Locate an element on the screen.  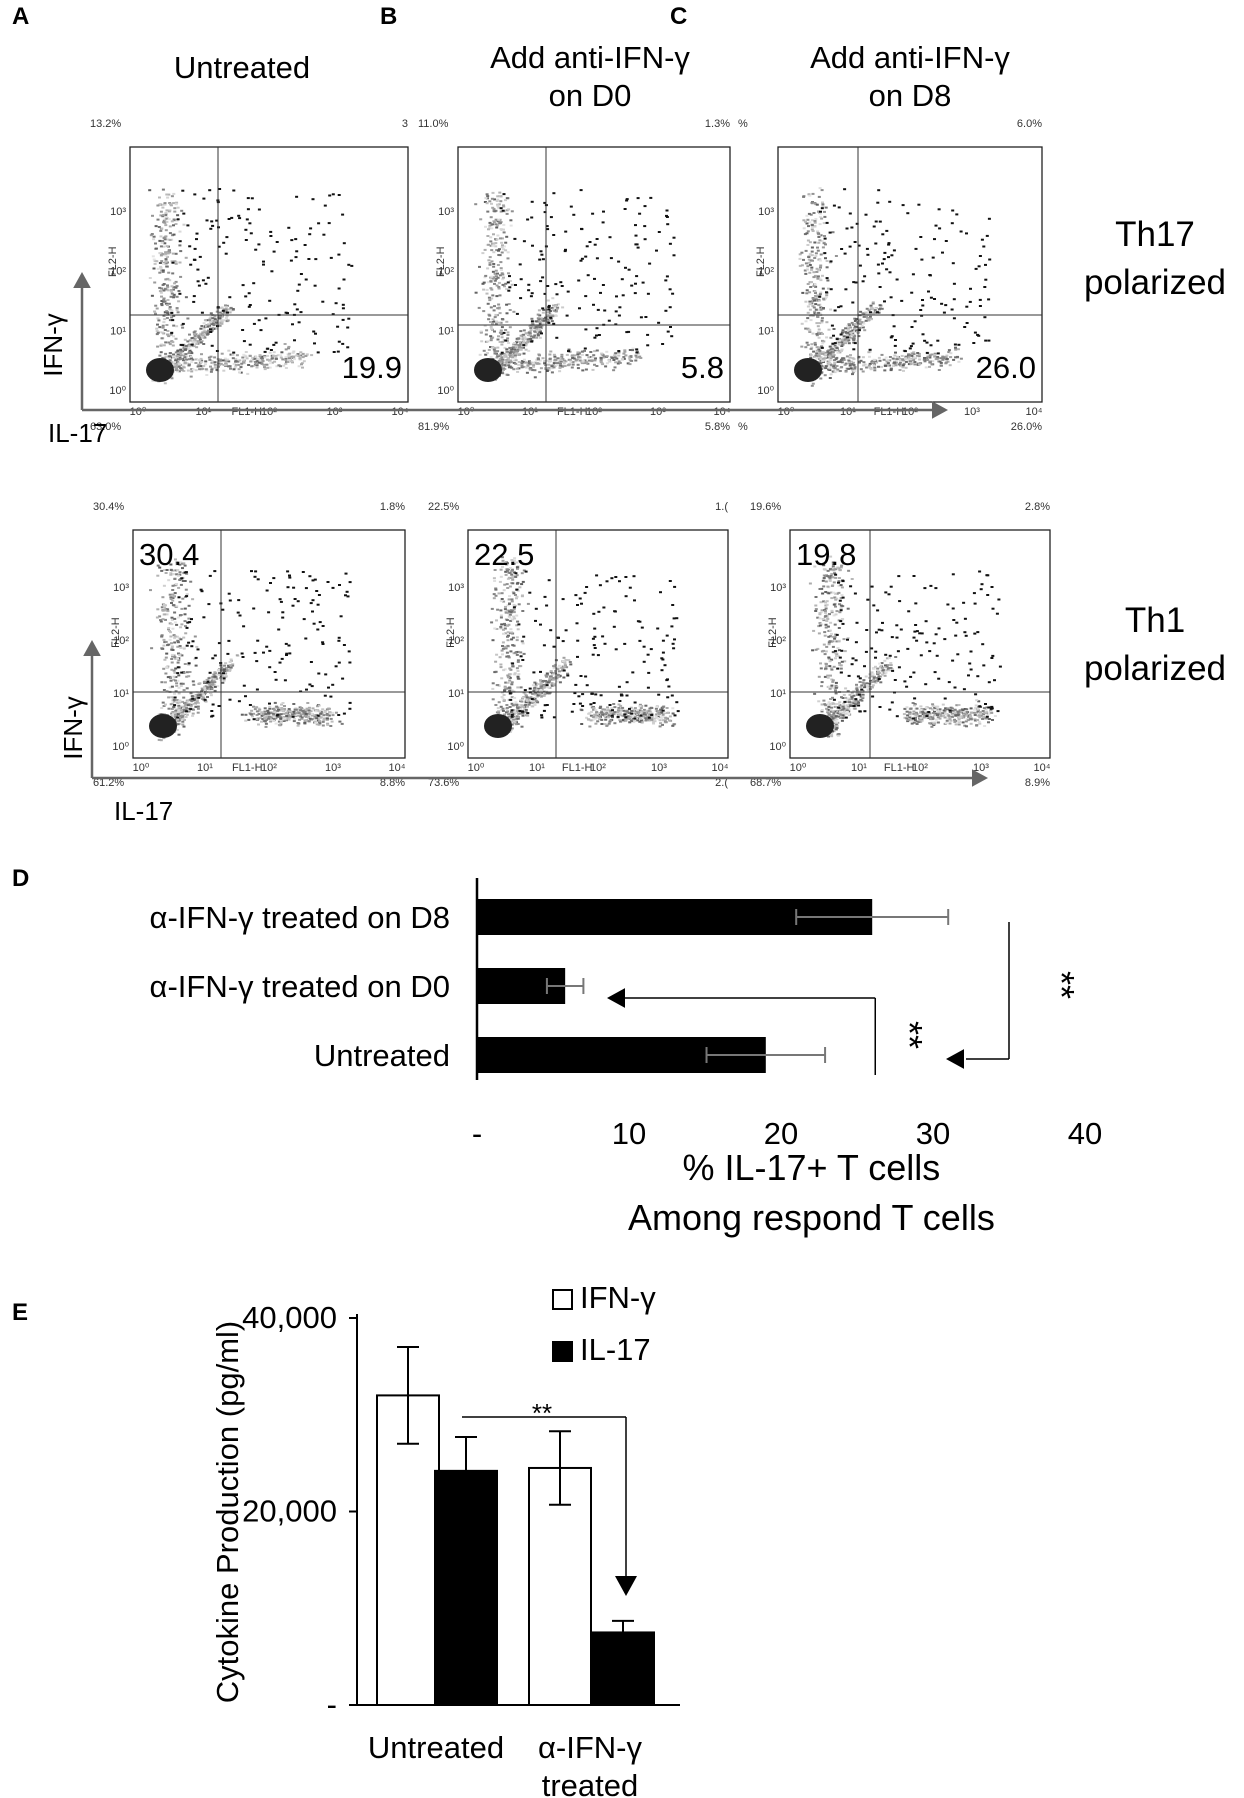
il17-axis-label-2: IL-17 is located at coordinates (143, 811).